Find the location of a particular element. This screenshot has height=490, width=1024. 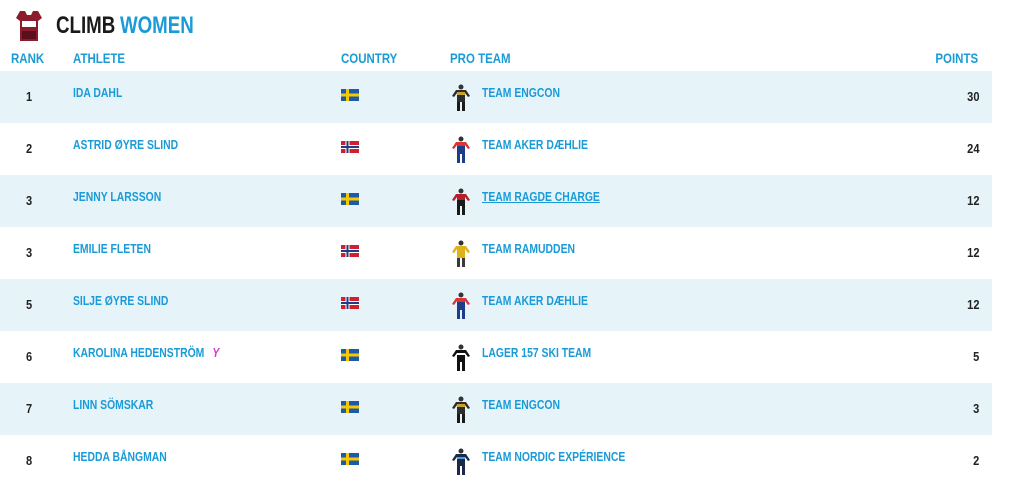

team-link: TEAM RAMUDDEN is located at coordinates (529, 248).